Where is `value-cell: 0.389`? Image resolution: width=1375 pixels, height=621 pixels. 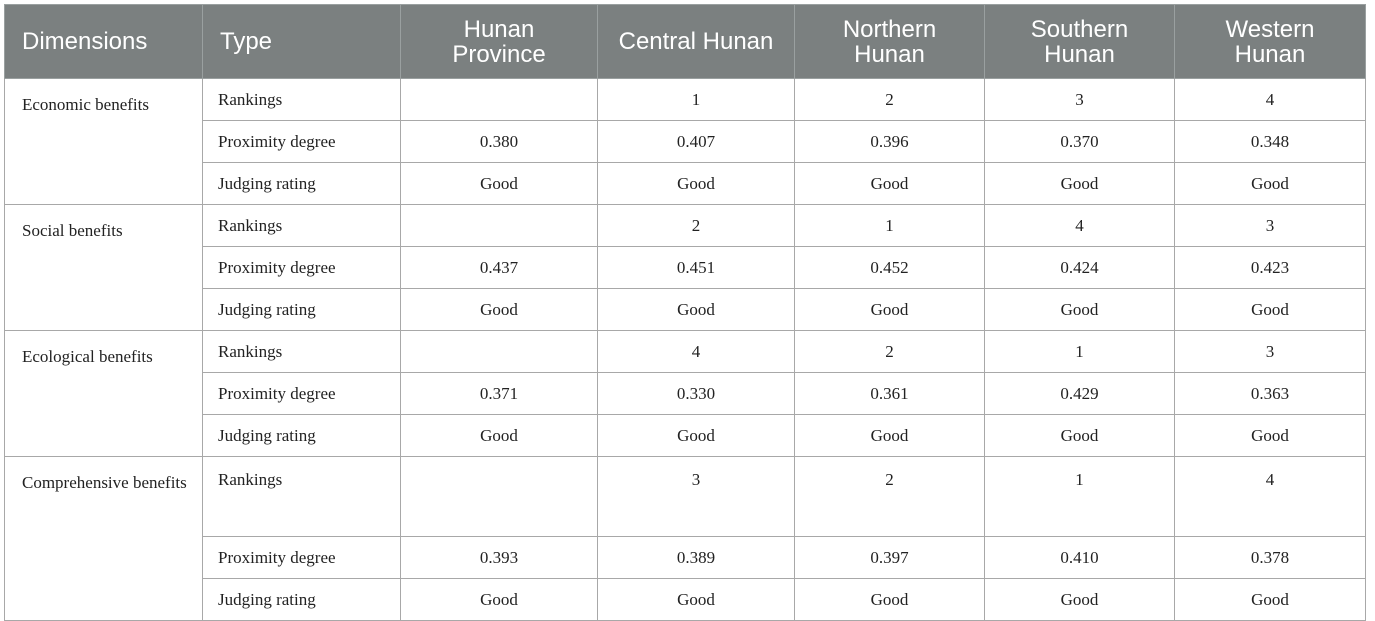 value-cell: 0.389 is located at coordinates (696, 557).